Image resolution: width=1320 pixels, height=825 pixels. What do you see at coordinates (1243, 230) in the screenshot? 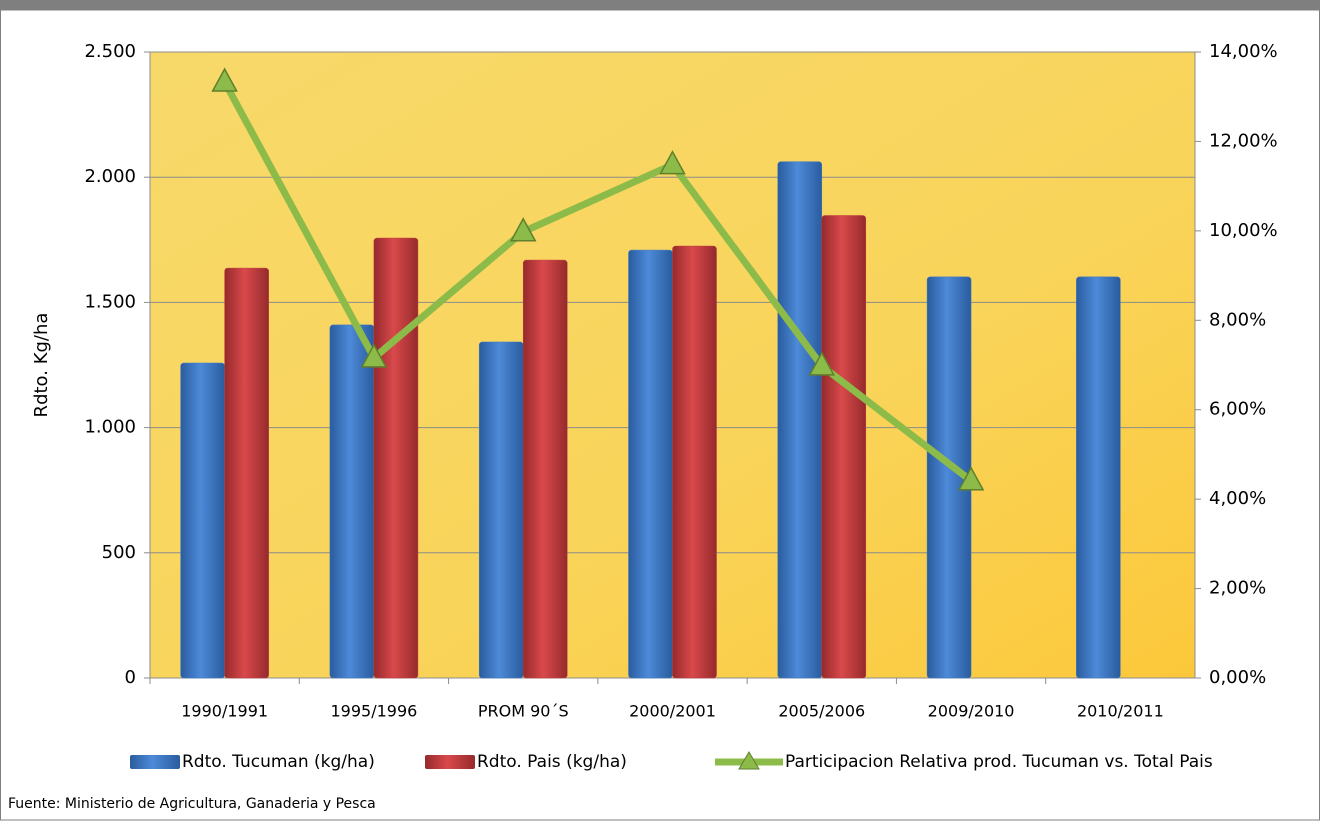
I see `y2-tick-label: 10,00%` at bounding box center [1243, 230].